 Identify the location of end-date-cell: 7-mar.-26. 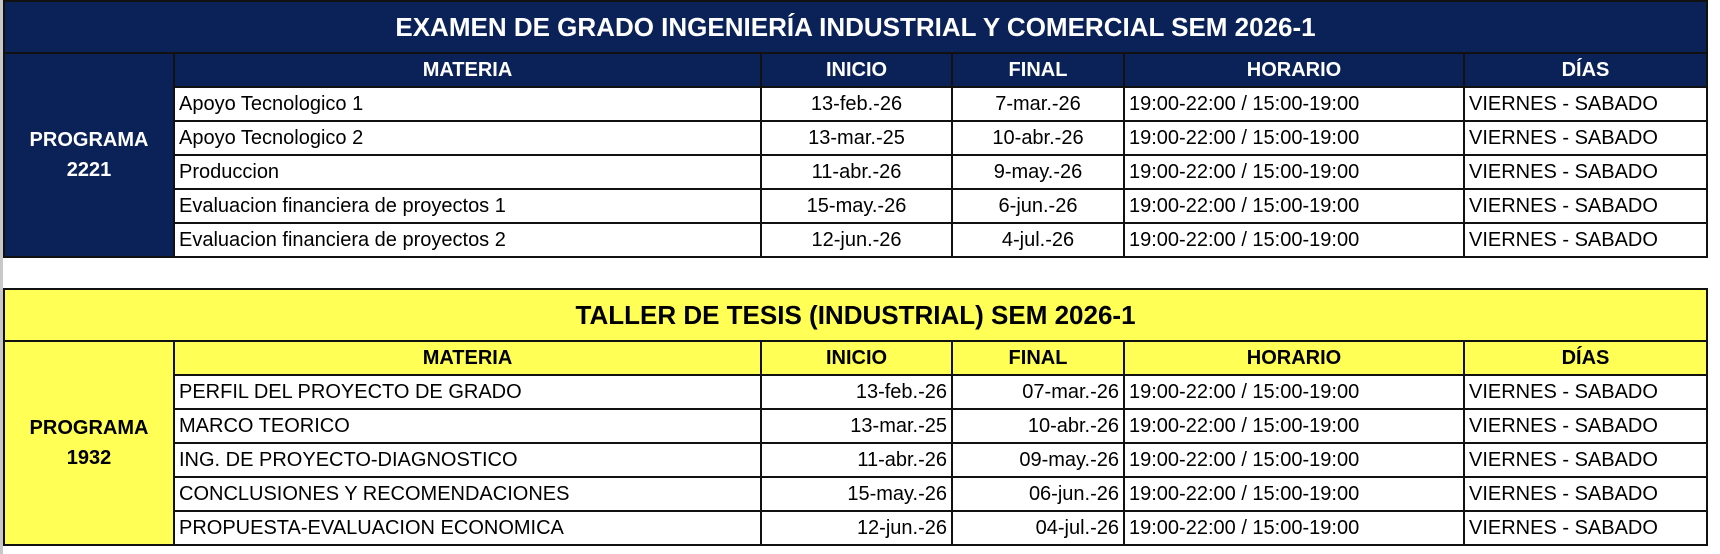
(1038, 104).